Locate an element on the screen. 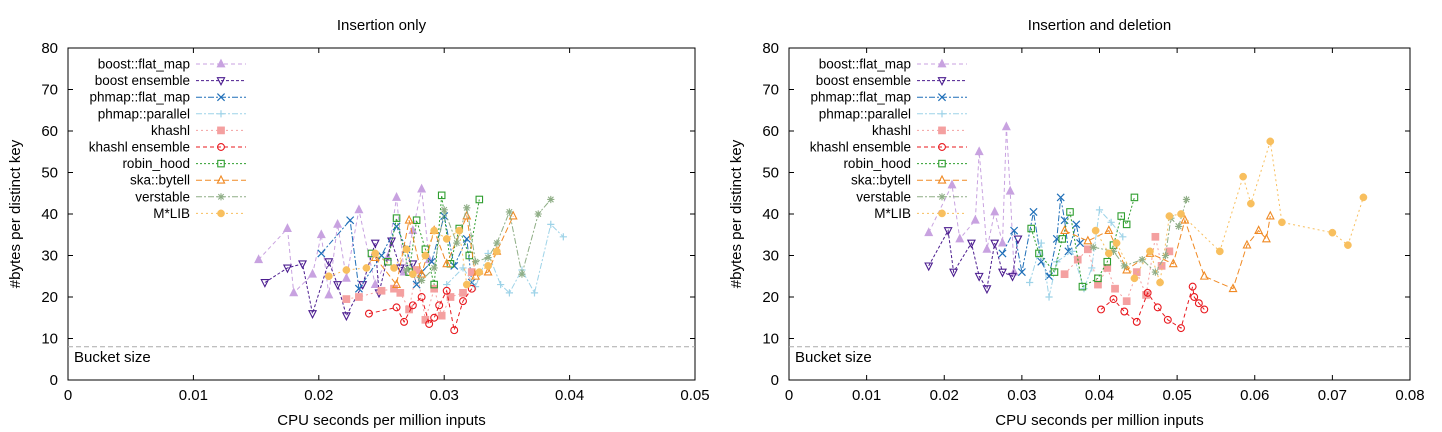 The width and height of the screenshot is (1442, 432). y-tick-label: 10 is located at coordinates (49, 339).